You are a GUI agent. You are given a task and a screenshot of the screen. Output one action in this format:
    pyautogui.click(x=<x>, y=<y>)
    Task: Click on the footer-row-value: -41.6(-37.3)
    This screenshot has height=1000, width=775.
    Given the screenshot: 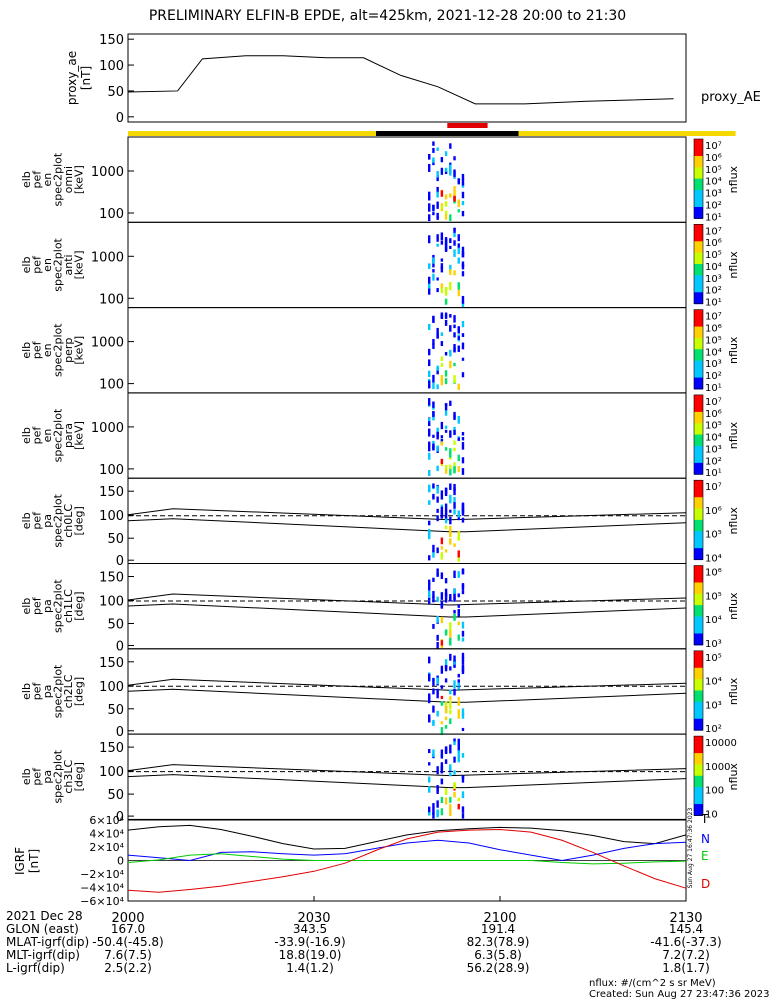 What is the action you would take?
    pyautogui.click(x=686, y=942)
    